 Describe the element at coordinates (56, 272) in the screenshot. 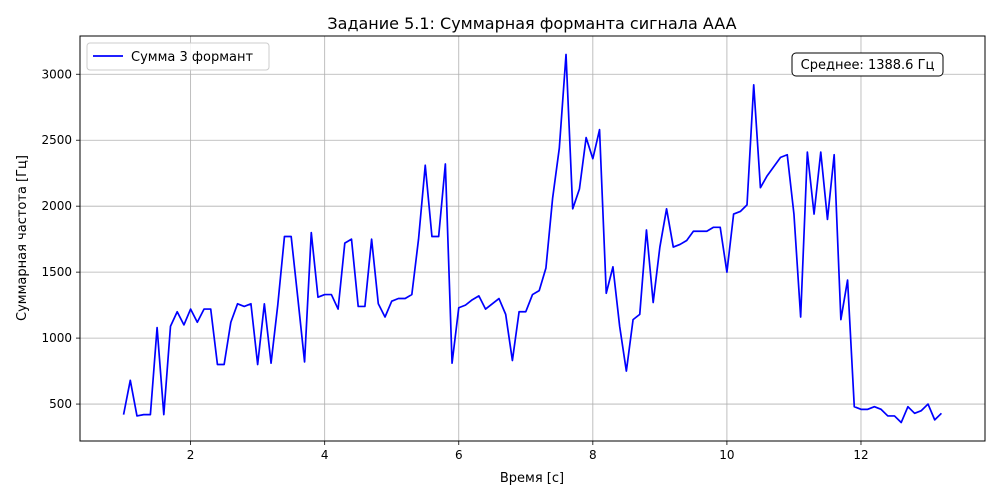

I see `y-tick-label: 1500` at that location.